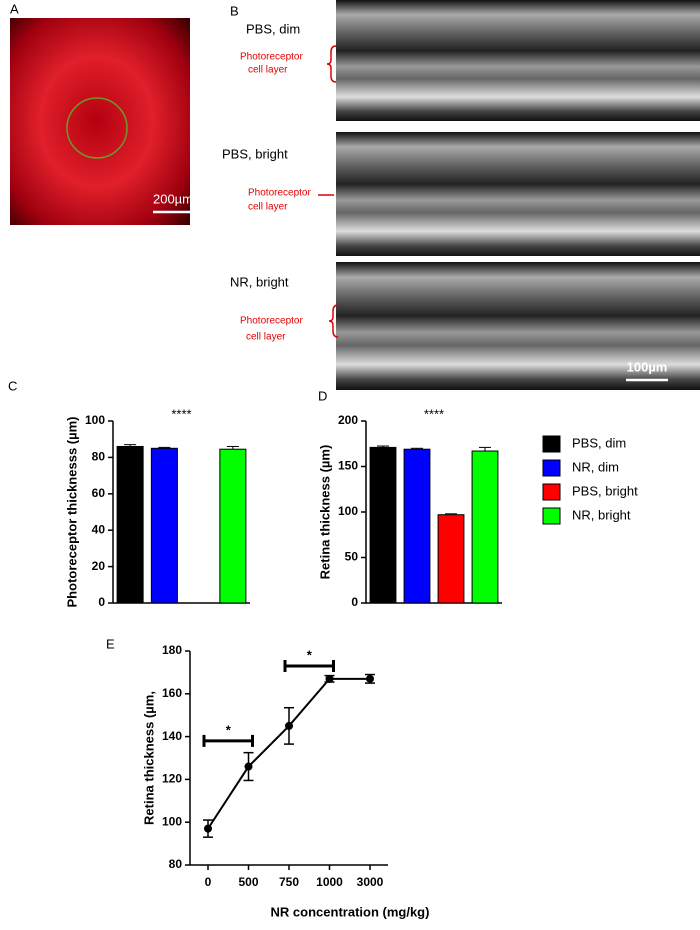 This screenshot has height=930, width=700. Describe the element at coordinates (348, 420) in the screenshot. I see `y-tick-label: 200` at that location.